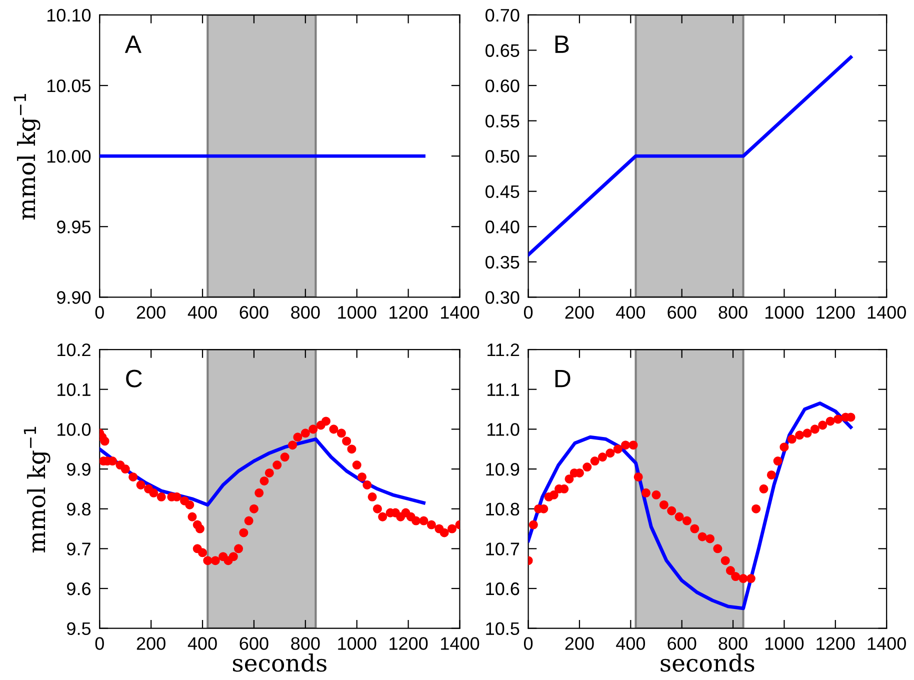  Describe the element at coordinates (503, 191) in the screenshot. I see `y-tick-label: 0.45` at that location.